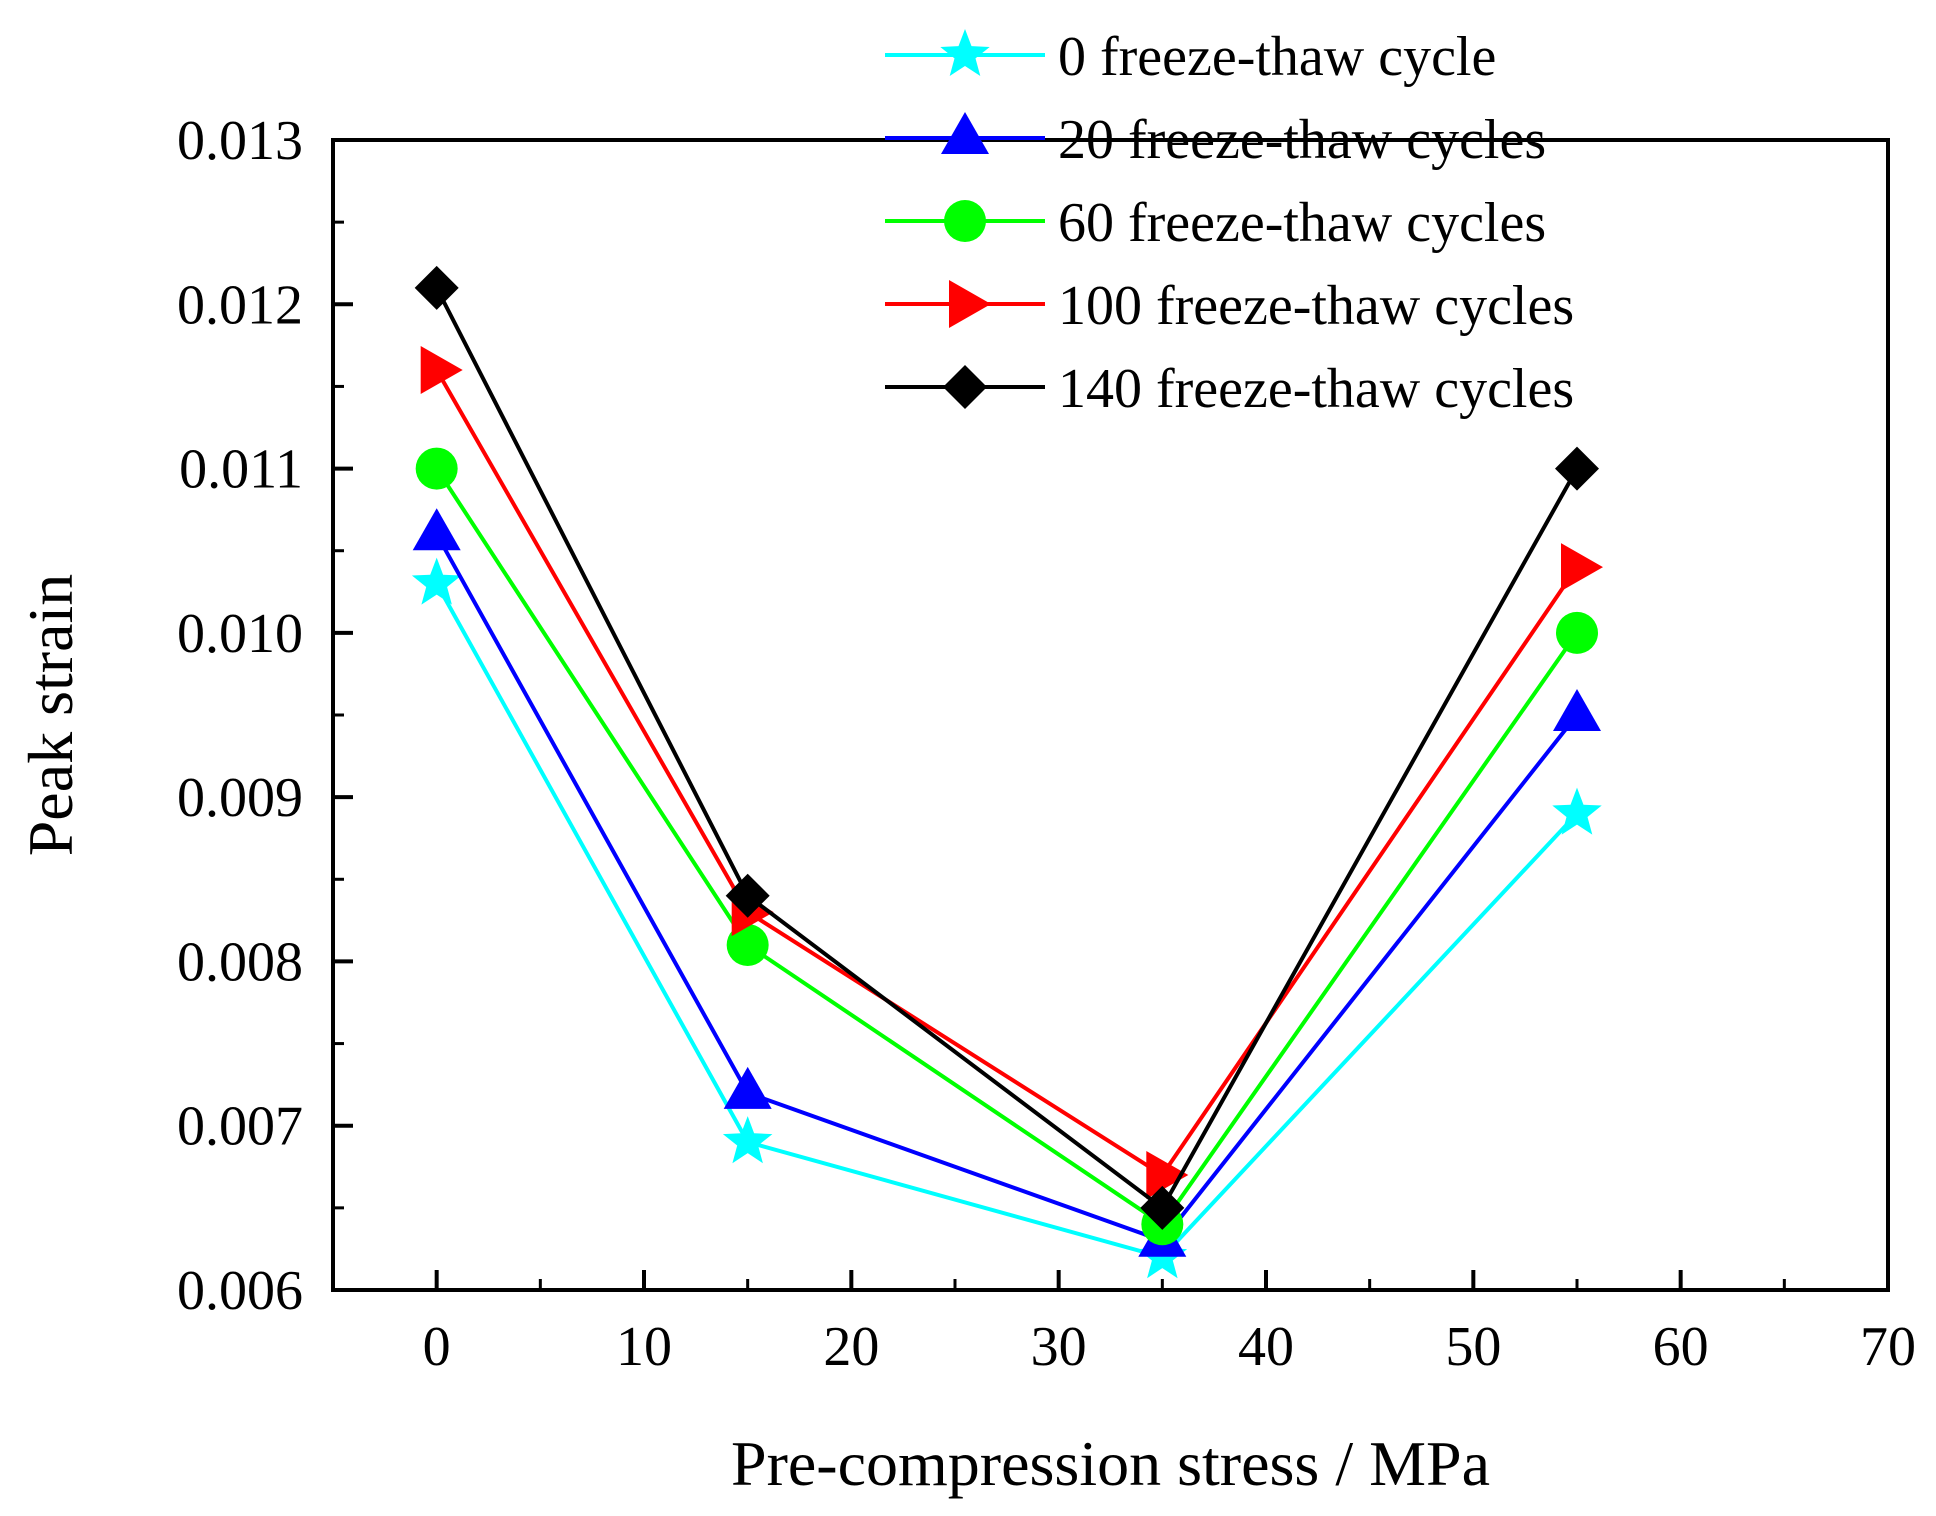 Image resolution: width=1936 pixels, height=1516 pixels. What do you see at coordinates (240, 1127) in the screenshot?
I see `y-tick-label: 0.007` at bounding box center [240, 1127].